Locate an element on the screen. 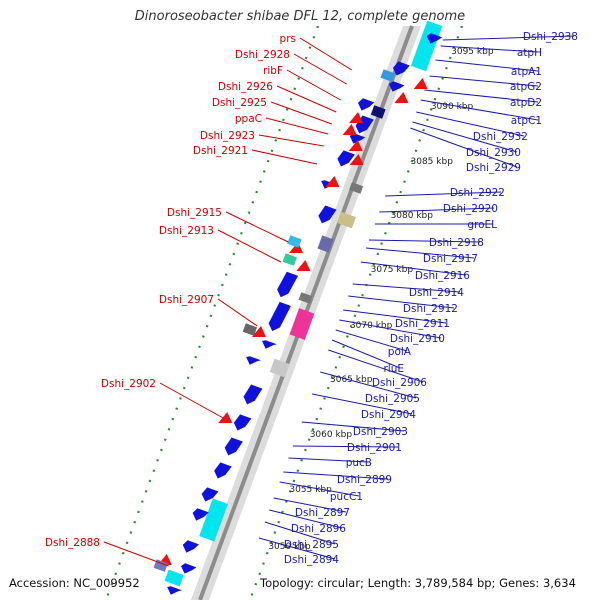 This screenshot has width=600, height=600. left-gene-label: Dshi_2915 is located at coordinates (194, 213).